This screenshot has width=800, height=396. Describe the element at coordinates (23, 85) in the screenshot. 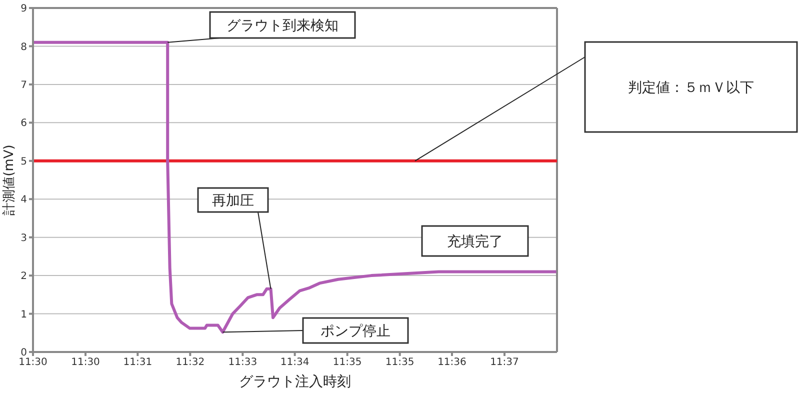

I see `y-tick-label: 7` at that location.